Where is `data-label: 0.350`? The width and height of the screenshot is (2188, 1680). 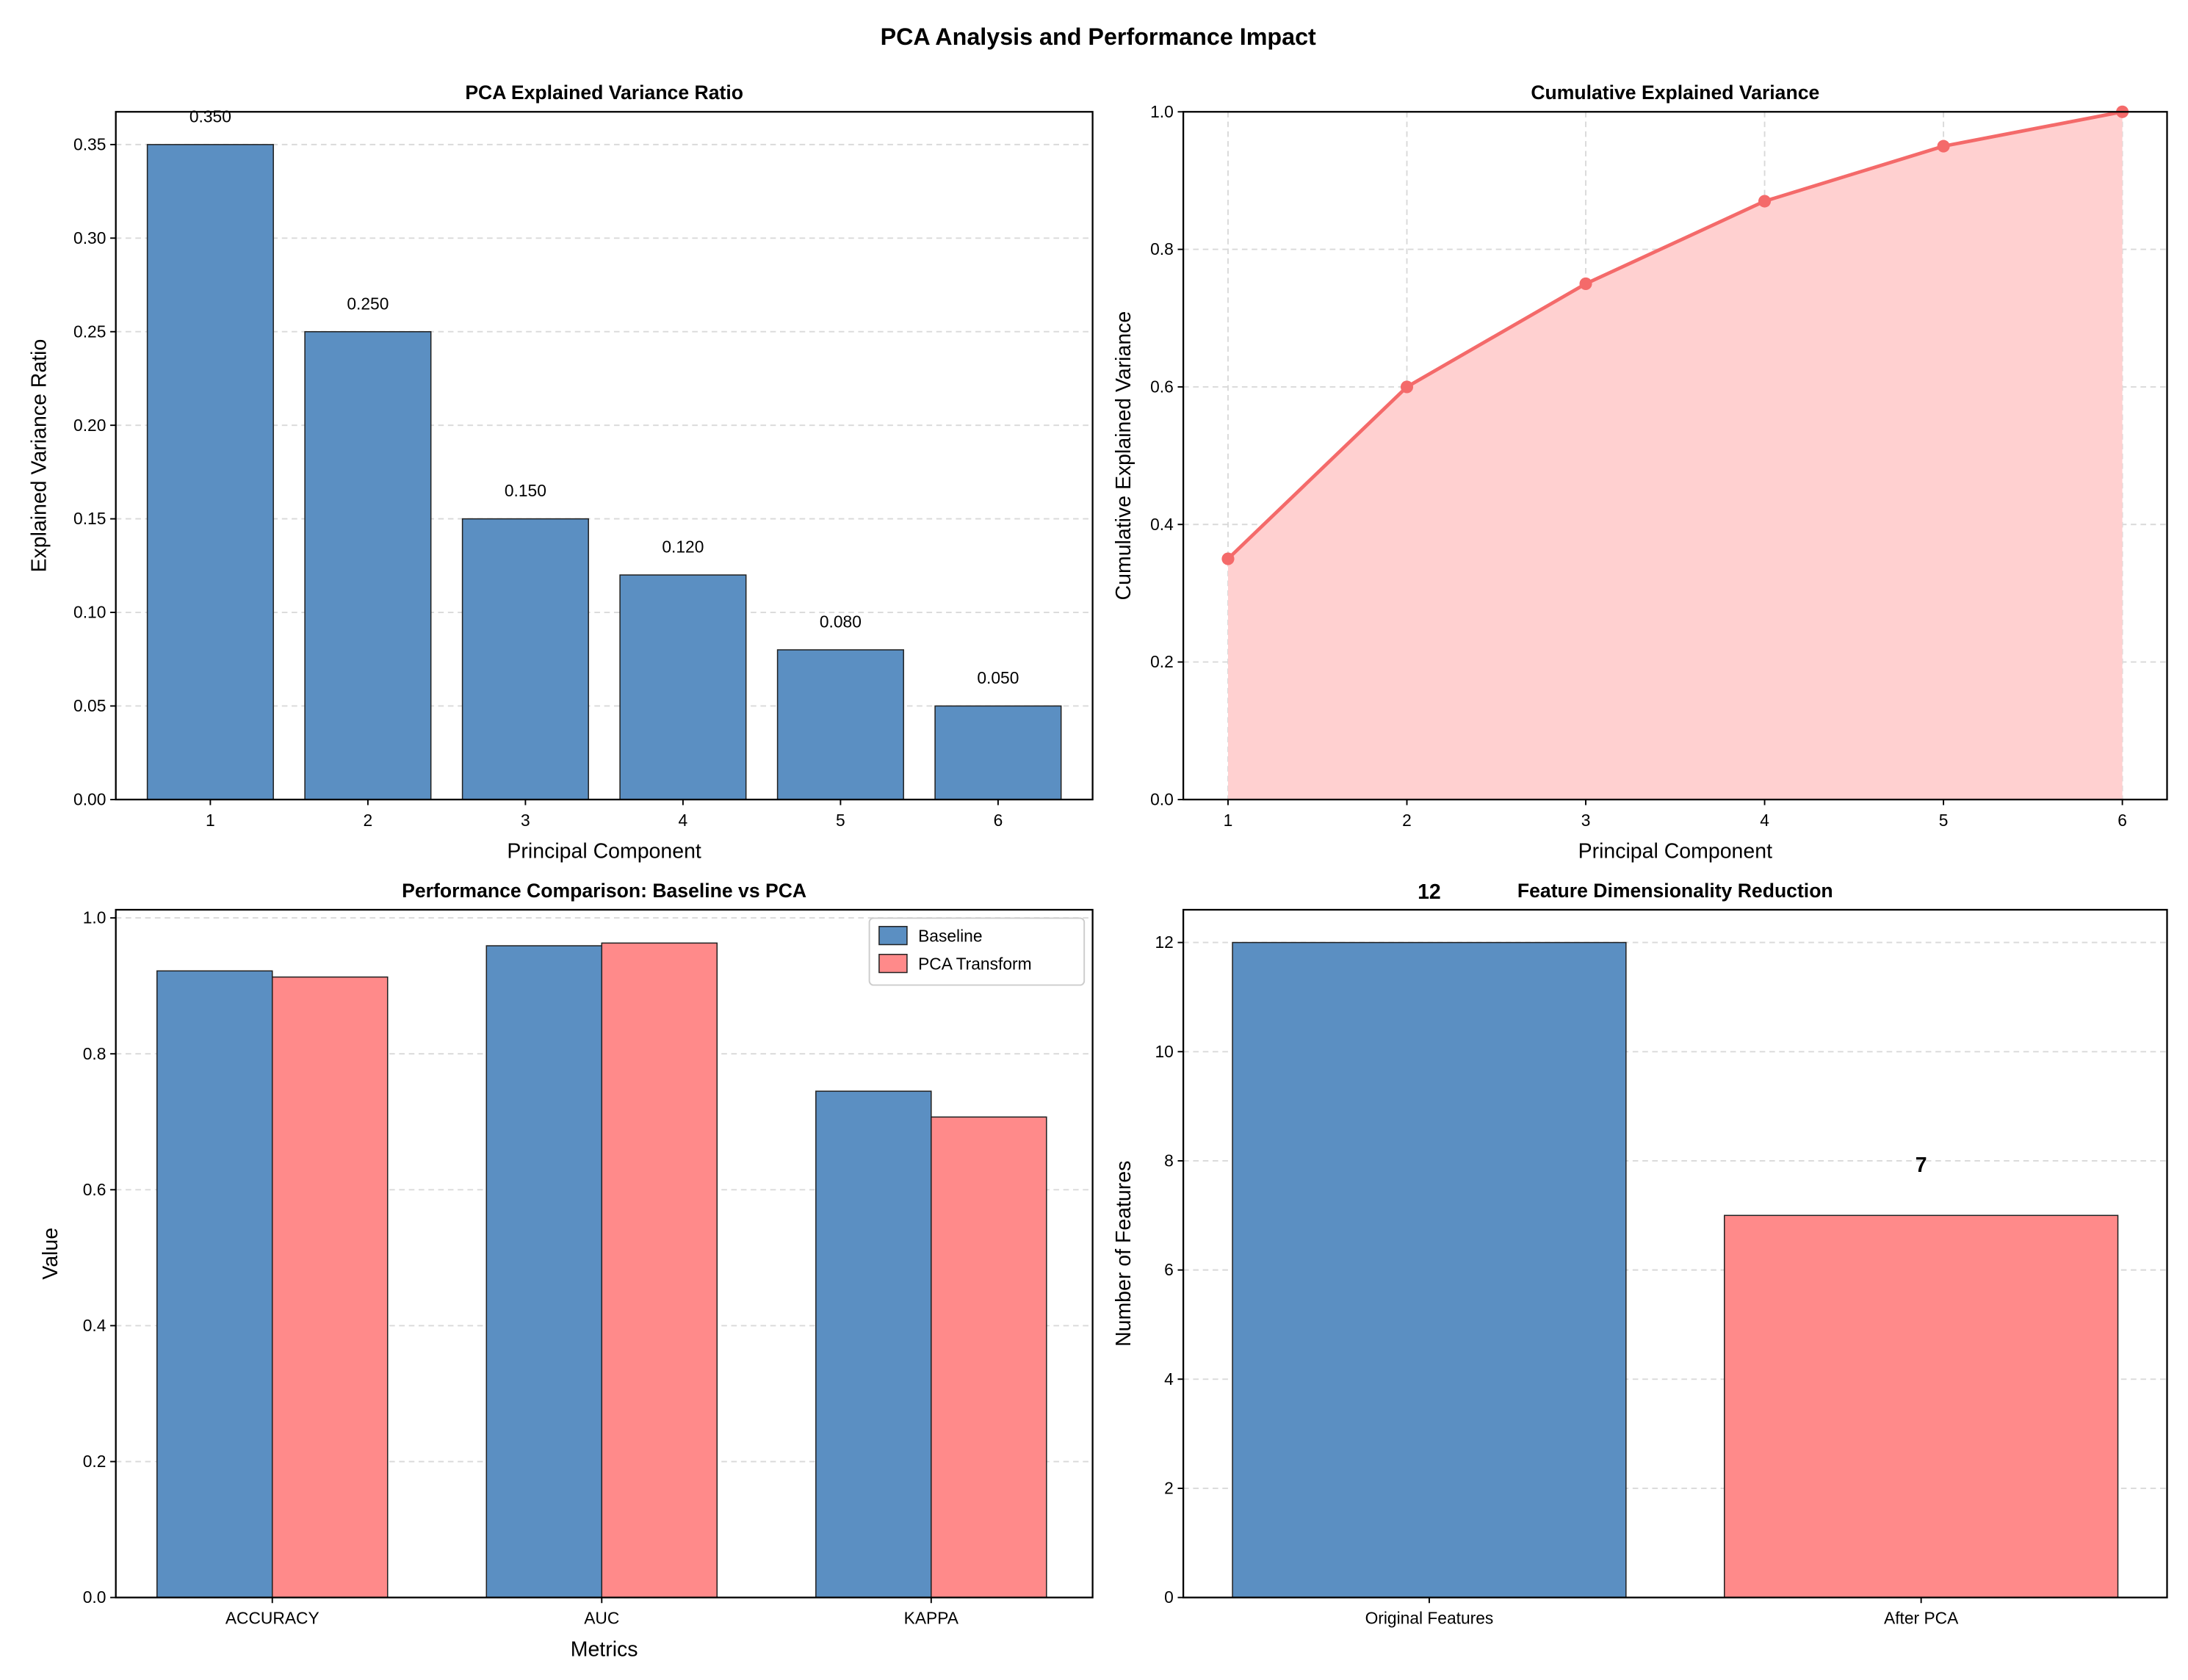
data-label: 0.350 is located at coordinates (210, 116).